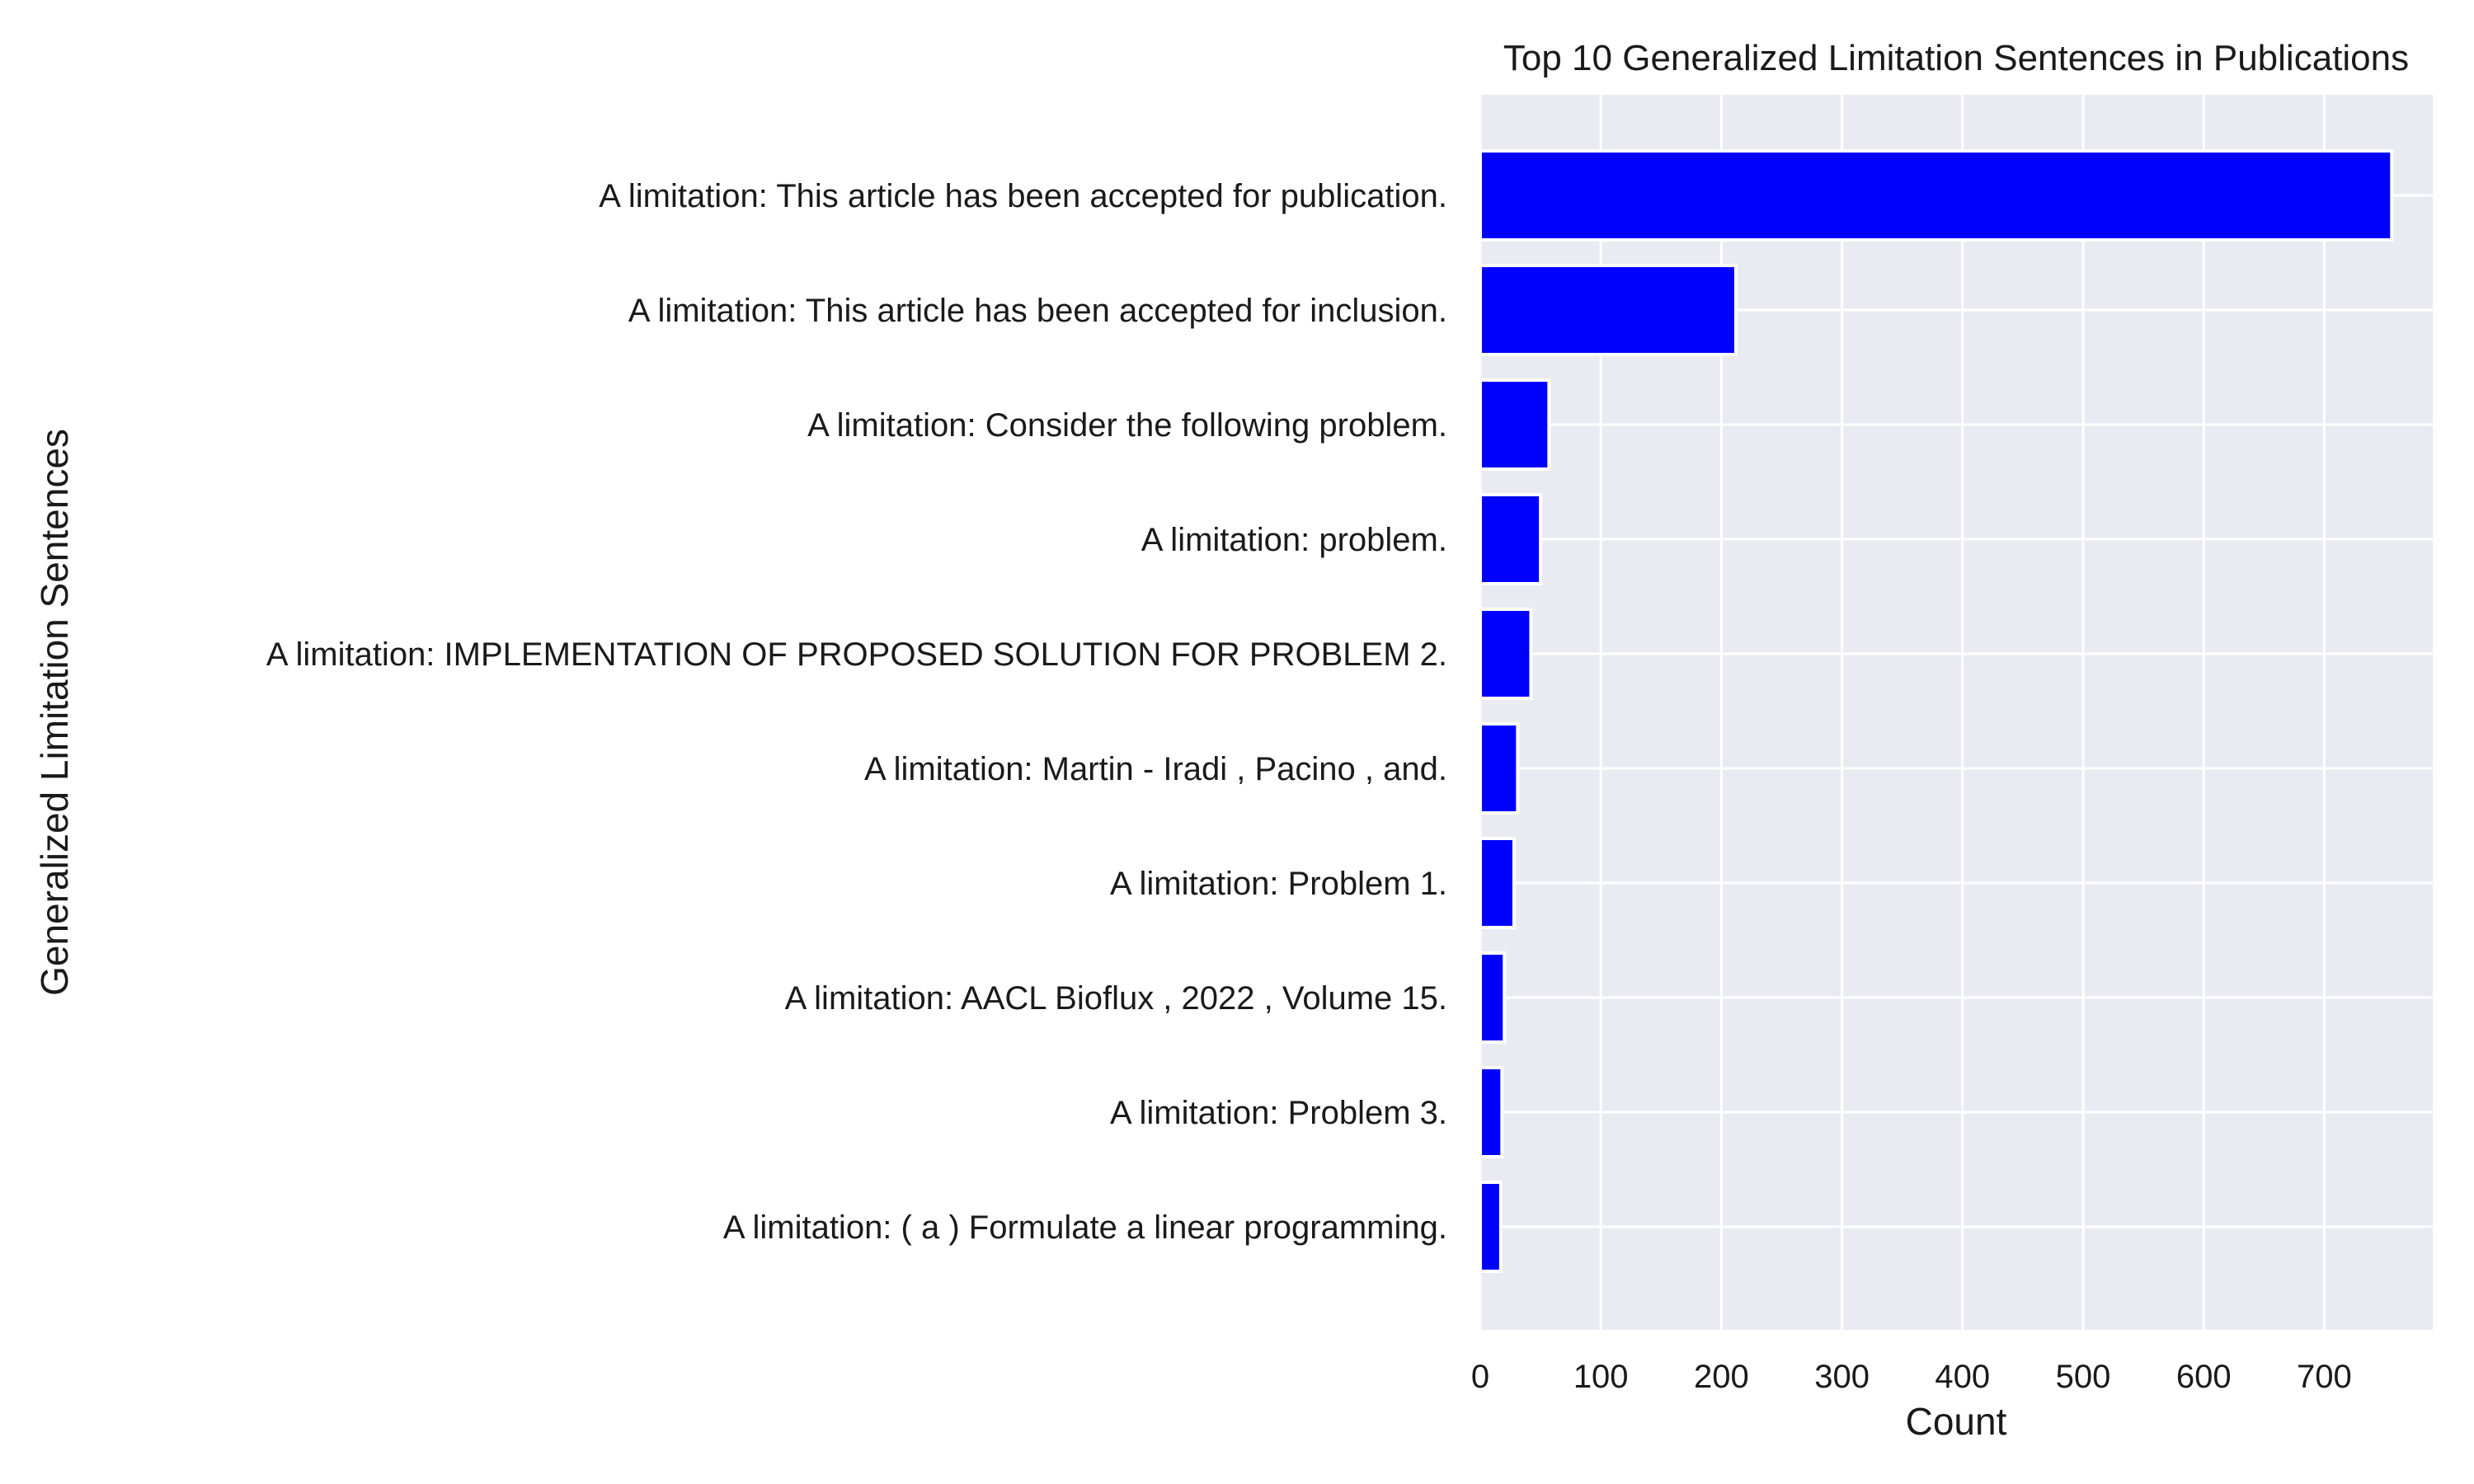 This screenshot has width=2474, height=1484. What do you see at coordinates (1480, 1377) in the screenshot?
I see `x-tick-label: 0` at bounding box center [1480, 1377].